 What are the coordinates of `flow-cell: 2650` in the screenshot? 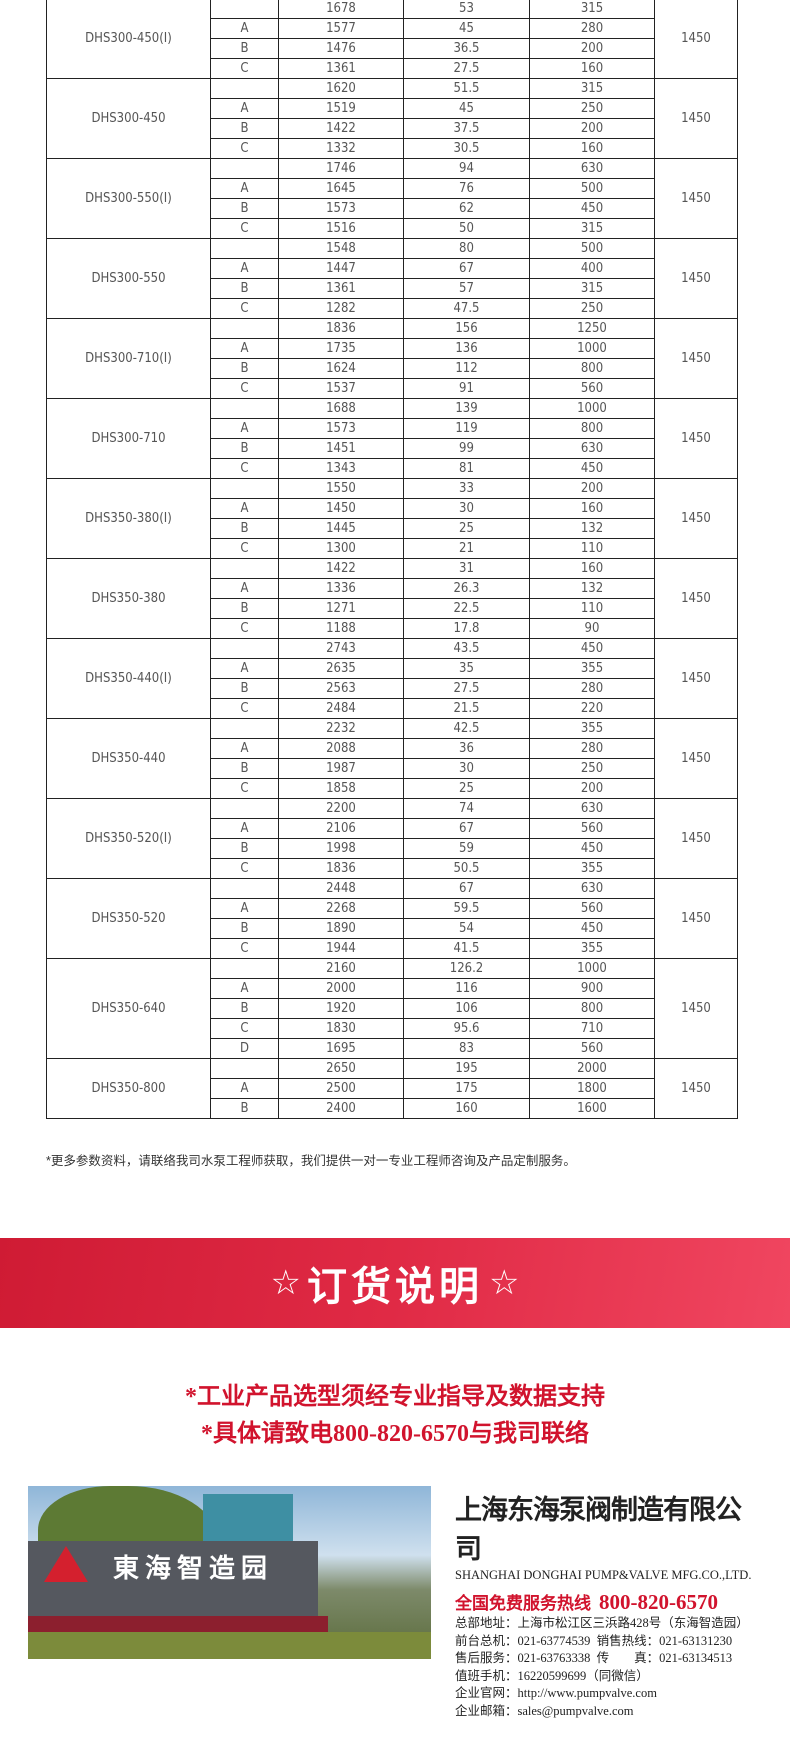 It's located at (341, 1068).